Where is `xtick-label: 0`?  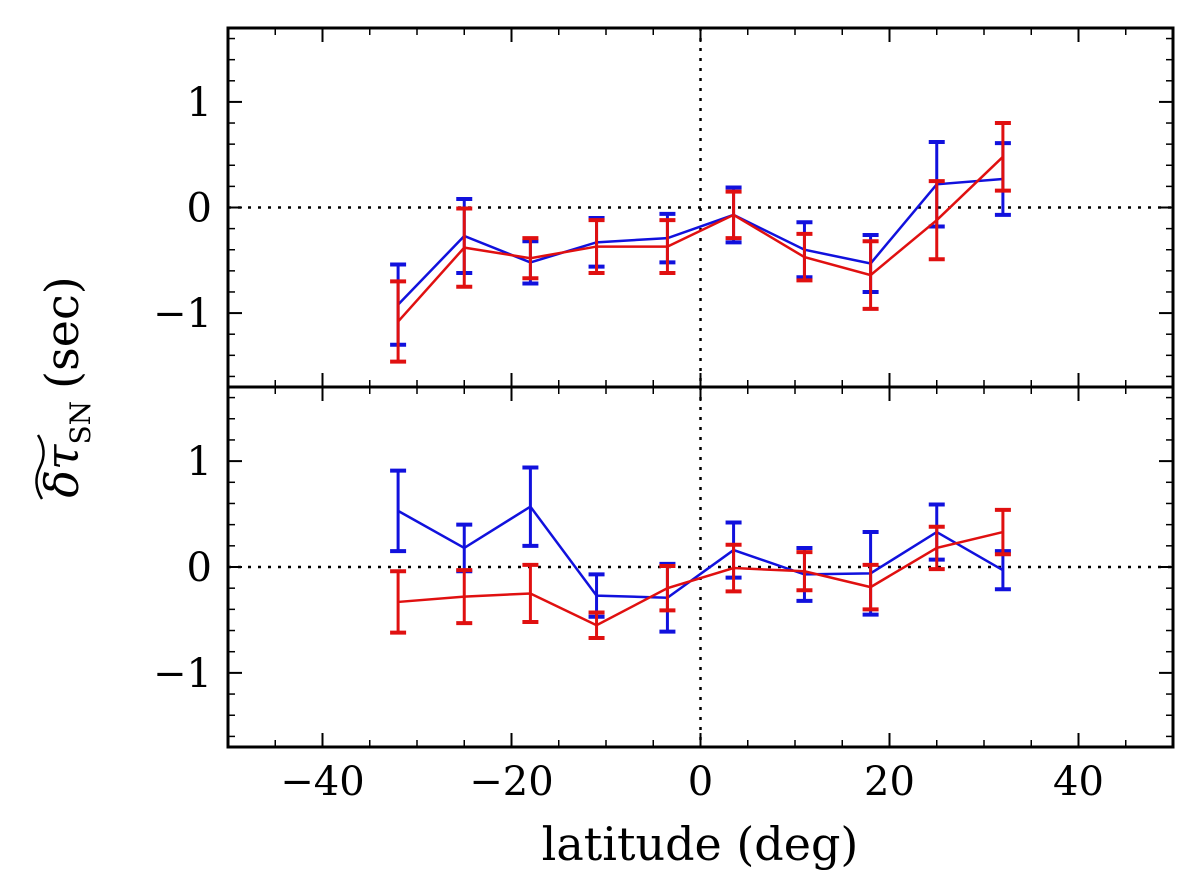 xtick-label: 0 is located at coordinates (700, 782).